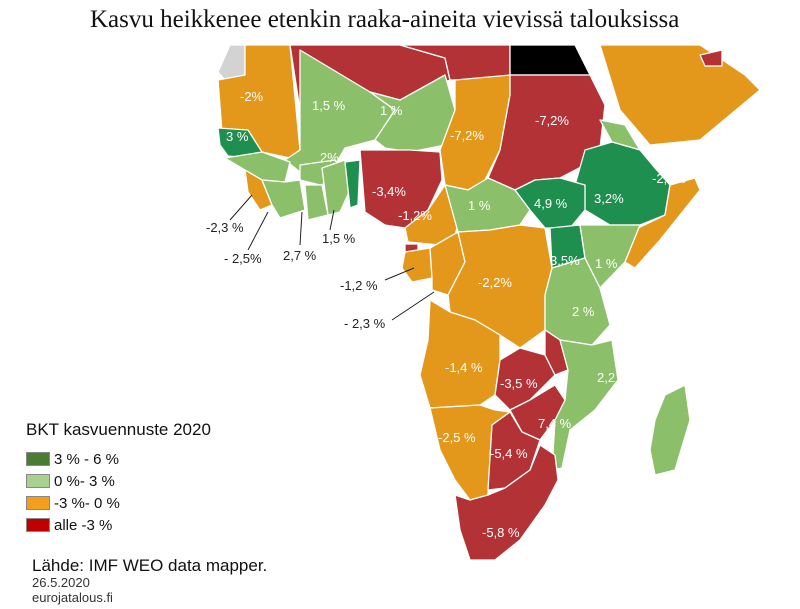 This screenshot has width=800, height=609. Describe the element at coordinates (332, 220) in the screenshot. I see `leader-benin` at that location.